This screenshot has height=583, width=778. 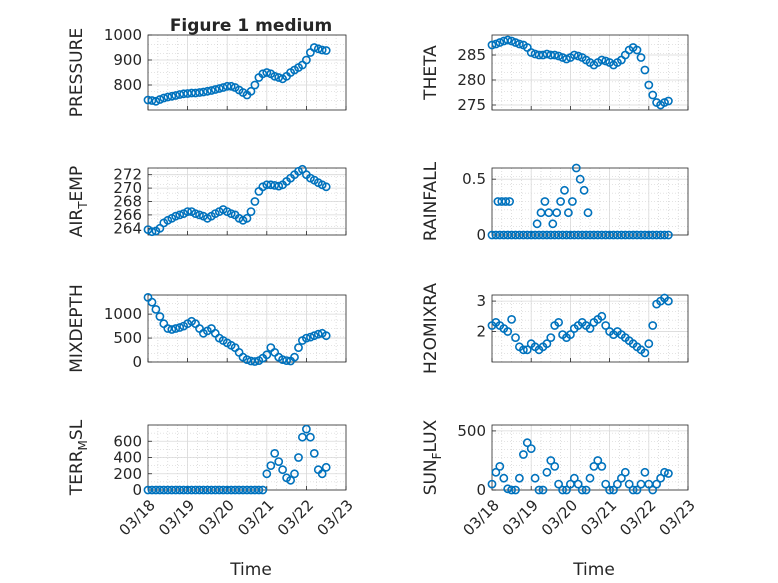 I want to click on x-tick-label: 03/22, so click(x=637, y=517).